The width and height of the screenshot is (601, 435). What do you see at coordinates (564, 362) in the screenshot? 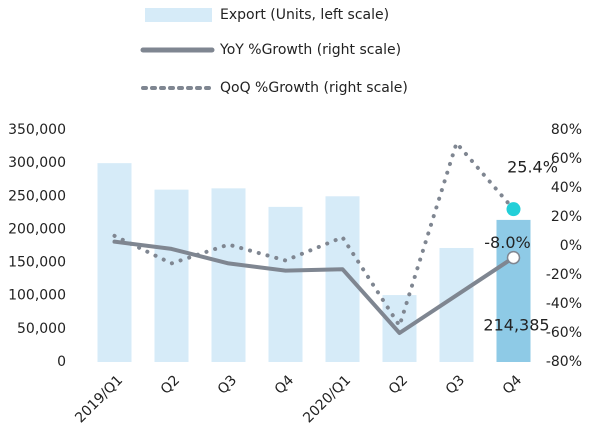
I see `y2-tick-label: -80%` at bounding box center [564, 362].